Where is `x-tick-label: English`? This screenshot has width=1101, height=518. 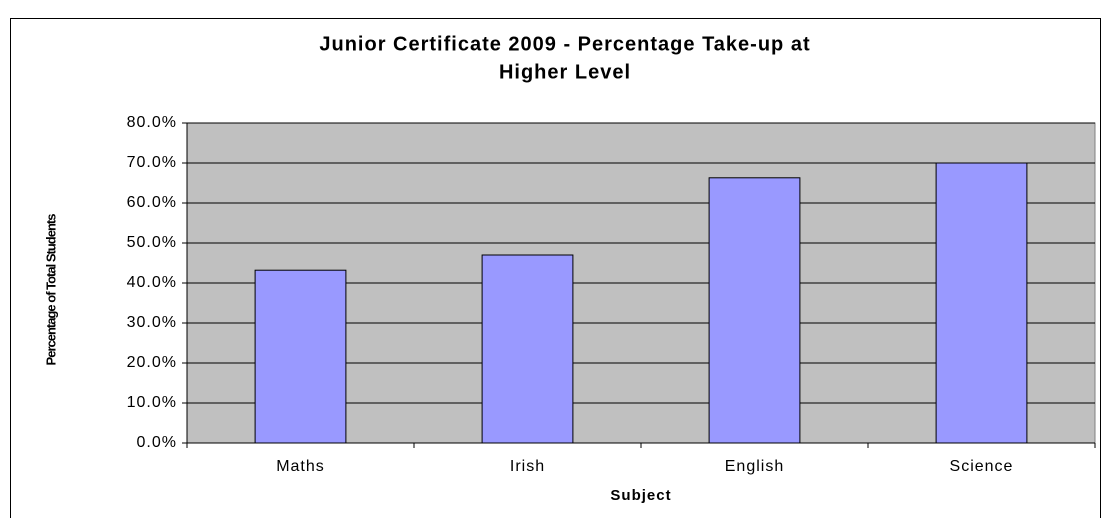 x-tick-label: English is located at coordinates (754, 466).